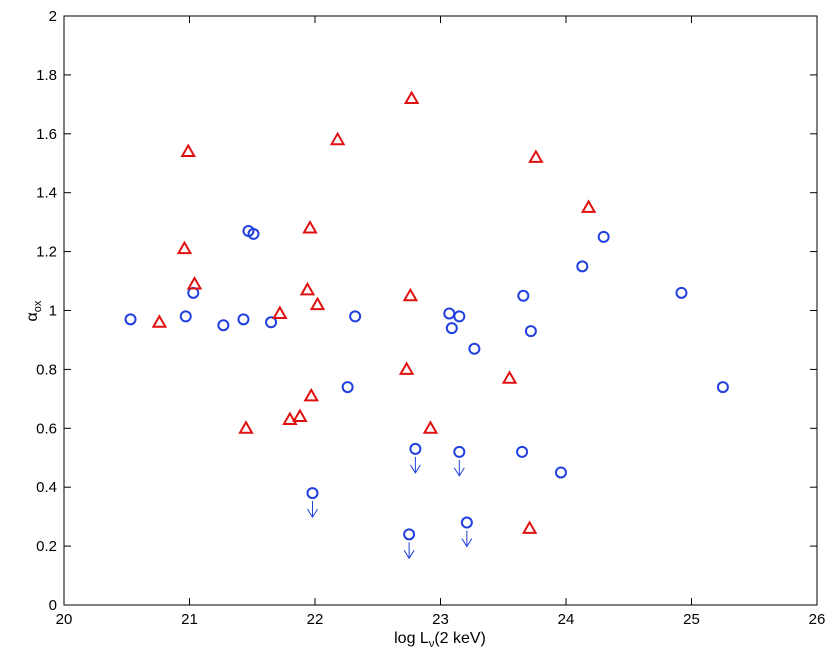 The image size is (830, 662). I want to click on x-tick-label: 25, so click(691, 619).